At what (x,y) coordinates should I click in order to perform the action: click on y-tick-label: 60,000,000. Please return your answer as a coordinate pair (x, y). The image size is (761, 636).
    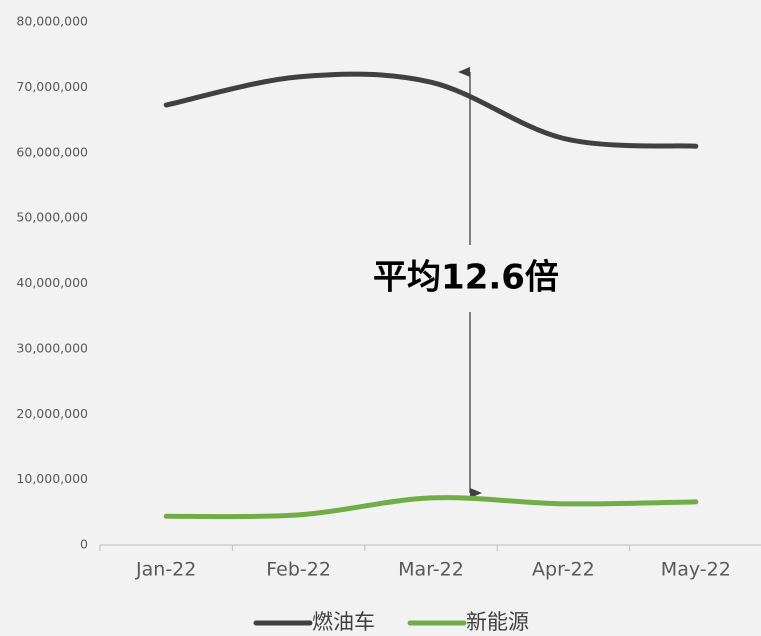
    Looking at the image, I should click on (52, 151).